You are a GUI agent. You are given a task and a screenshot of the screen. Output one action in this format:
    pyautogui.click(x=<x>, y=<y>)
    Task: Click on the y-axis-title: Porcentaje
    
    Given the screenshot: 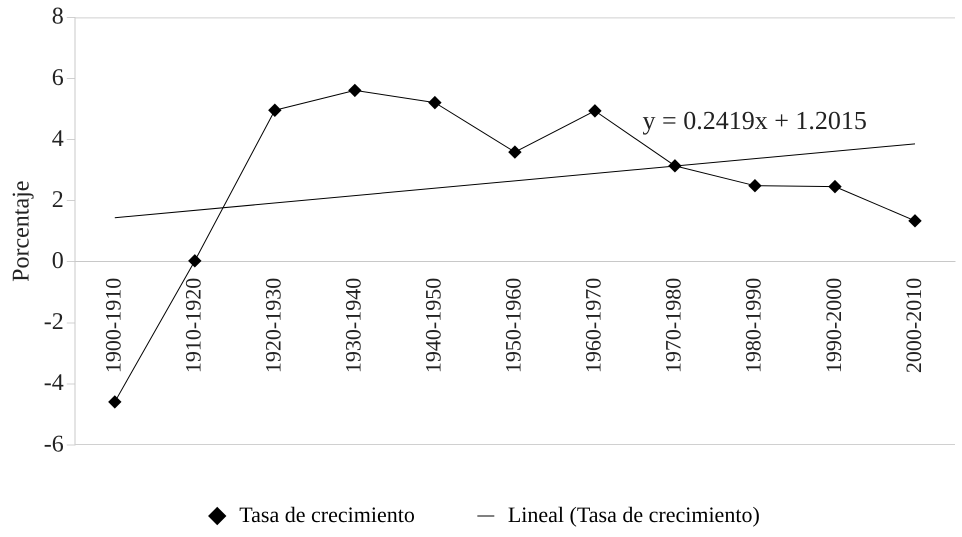 What is the action you would take?
    pyautogui.click(x=21, y=231)
    